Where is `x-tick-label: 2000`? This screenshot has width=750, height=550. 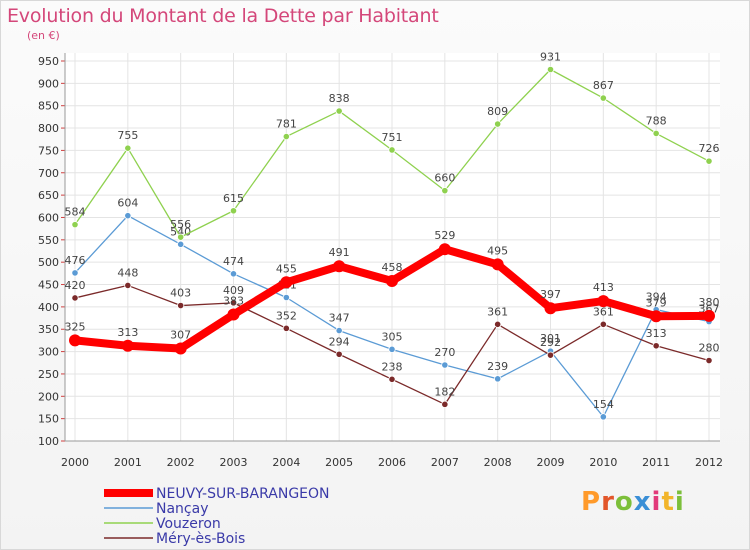
x-tick-label: 2000 is located at coordinates (75, 462).